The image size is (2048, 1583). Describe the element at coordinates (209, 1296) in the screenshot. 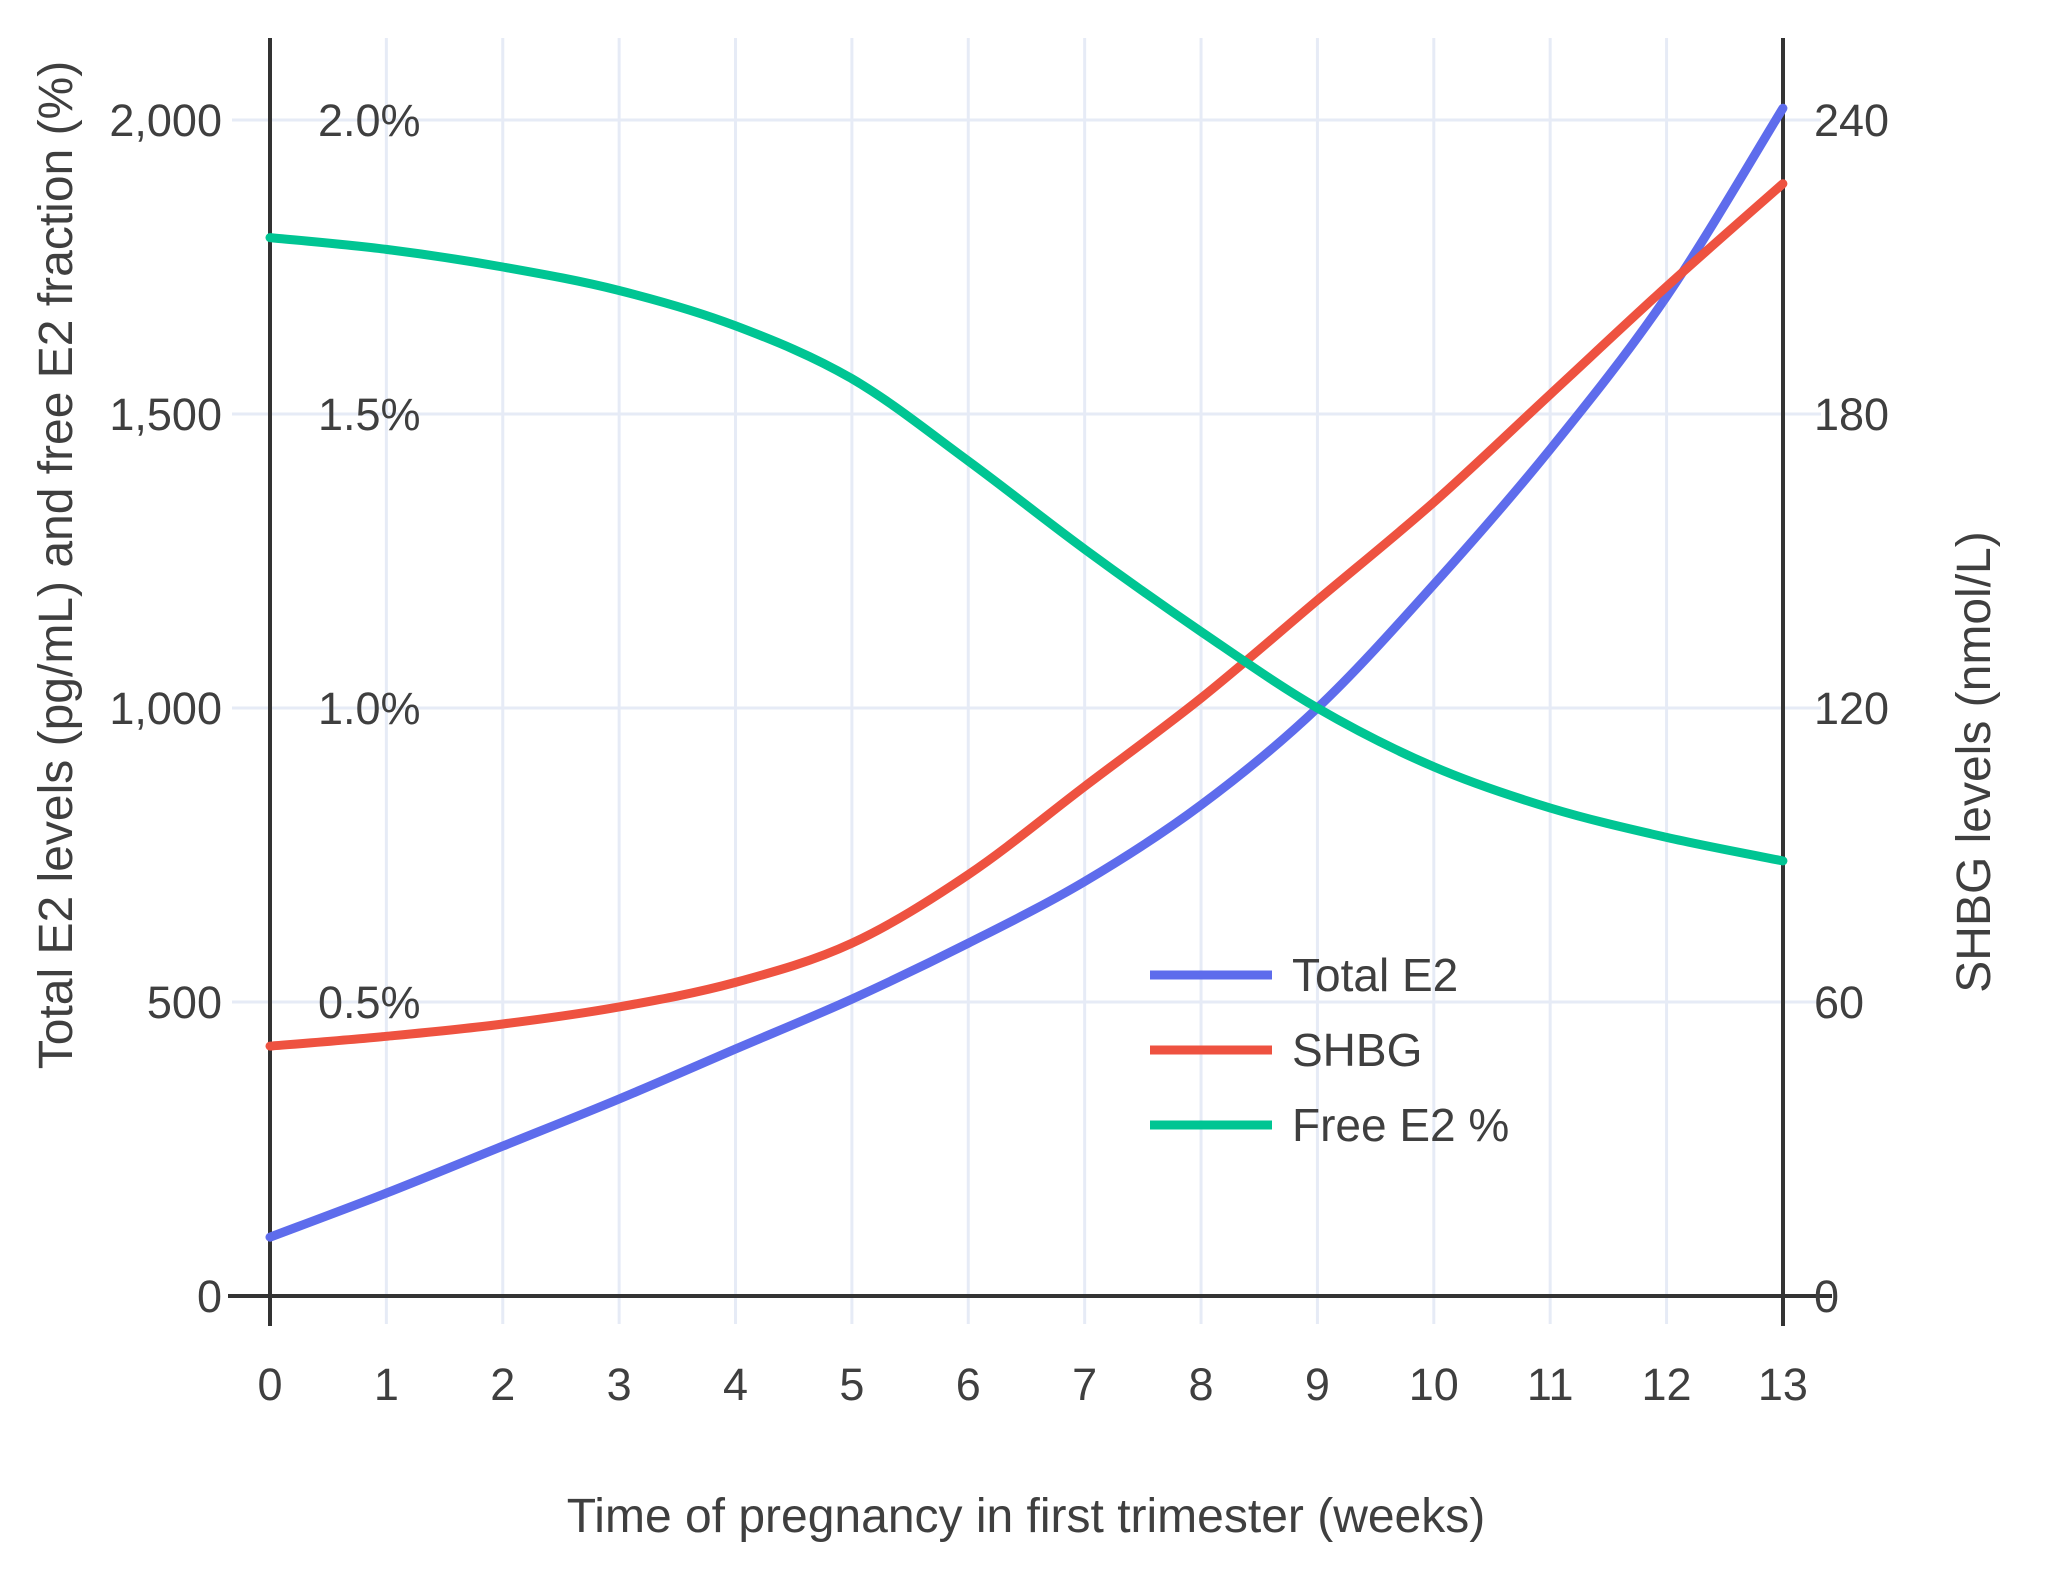

I see `left-axis-tick-label: 0` at that location.